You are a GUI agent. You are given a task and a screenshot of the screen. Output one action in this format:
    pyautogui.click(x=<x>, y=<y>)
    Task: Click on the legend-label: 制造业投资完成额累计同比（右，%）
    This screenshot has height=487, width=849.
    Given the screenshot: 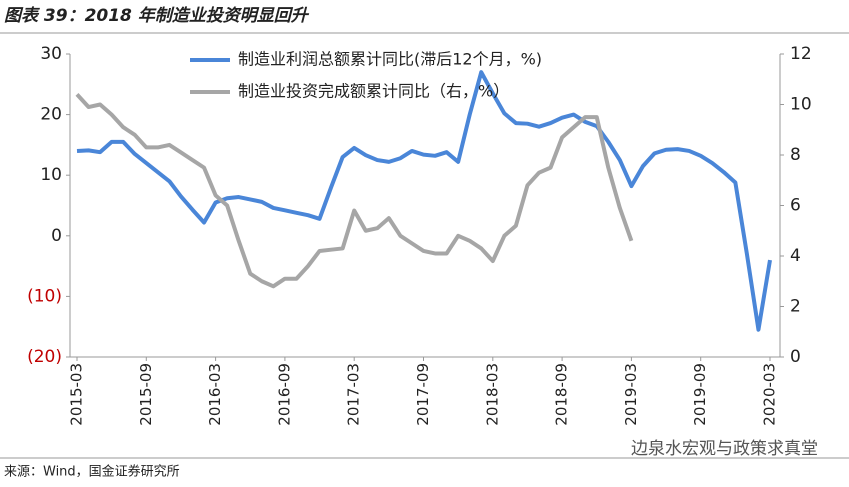 What is the action you would take?
    pyautogui.click(x=373, y=91)
    